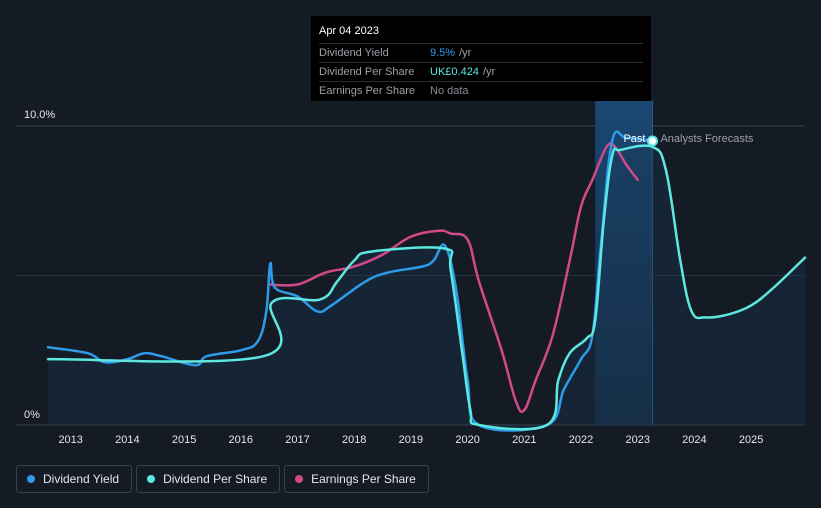 Image resolution: width=821 pixels, height=508 pixels. Describe the element at coordinates (443, 53) in the screenshot. I see `tooltip-value: 9.5%` at that location.